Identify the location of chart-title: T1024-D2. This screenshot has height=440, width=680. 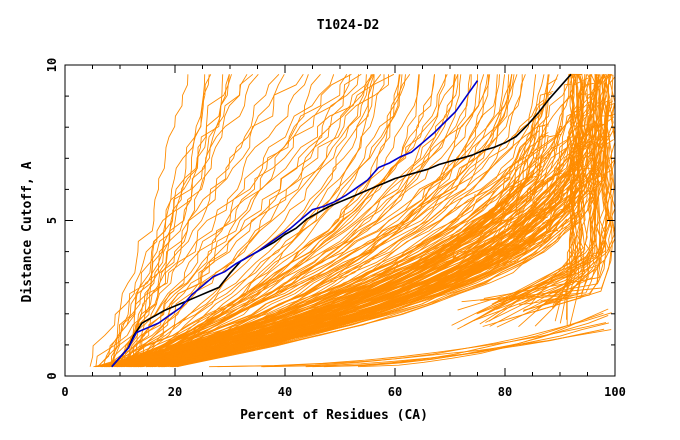
(348, 25).